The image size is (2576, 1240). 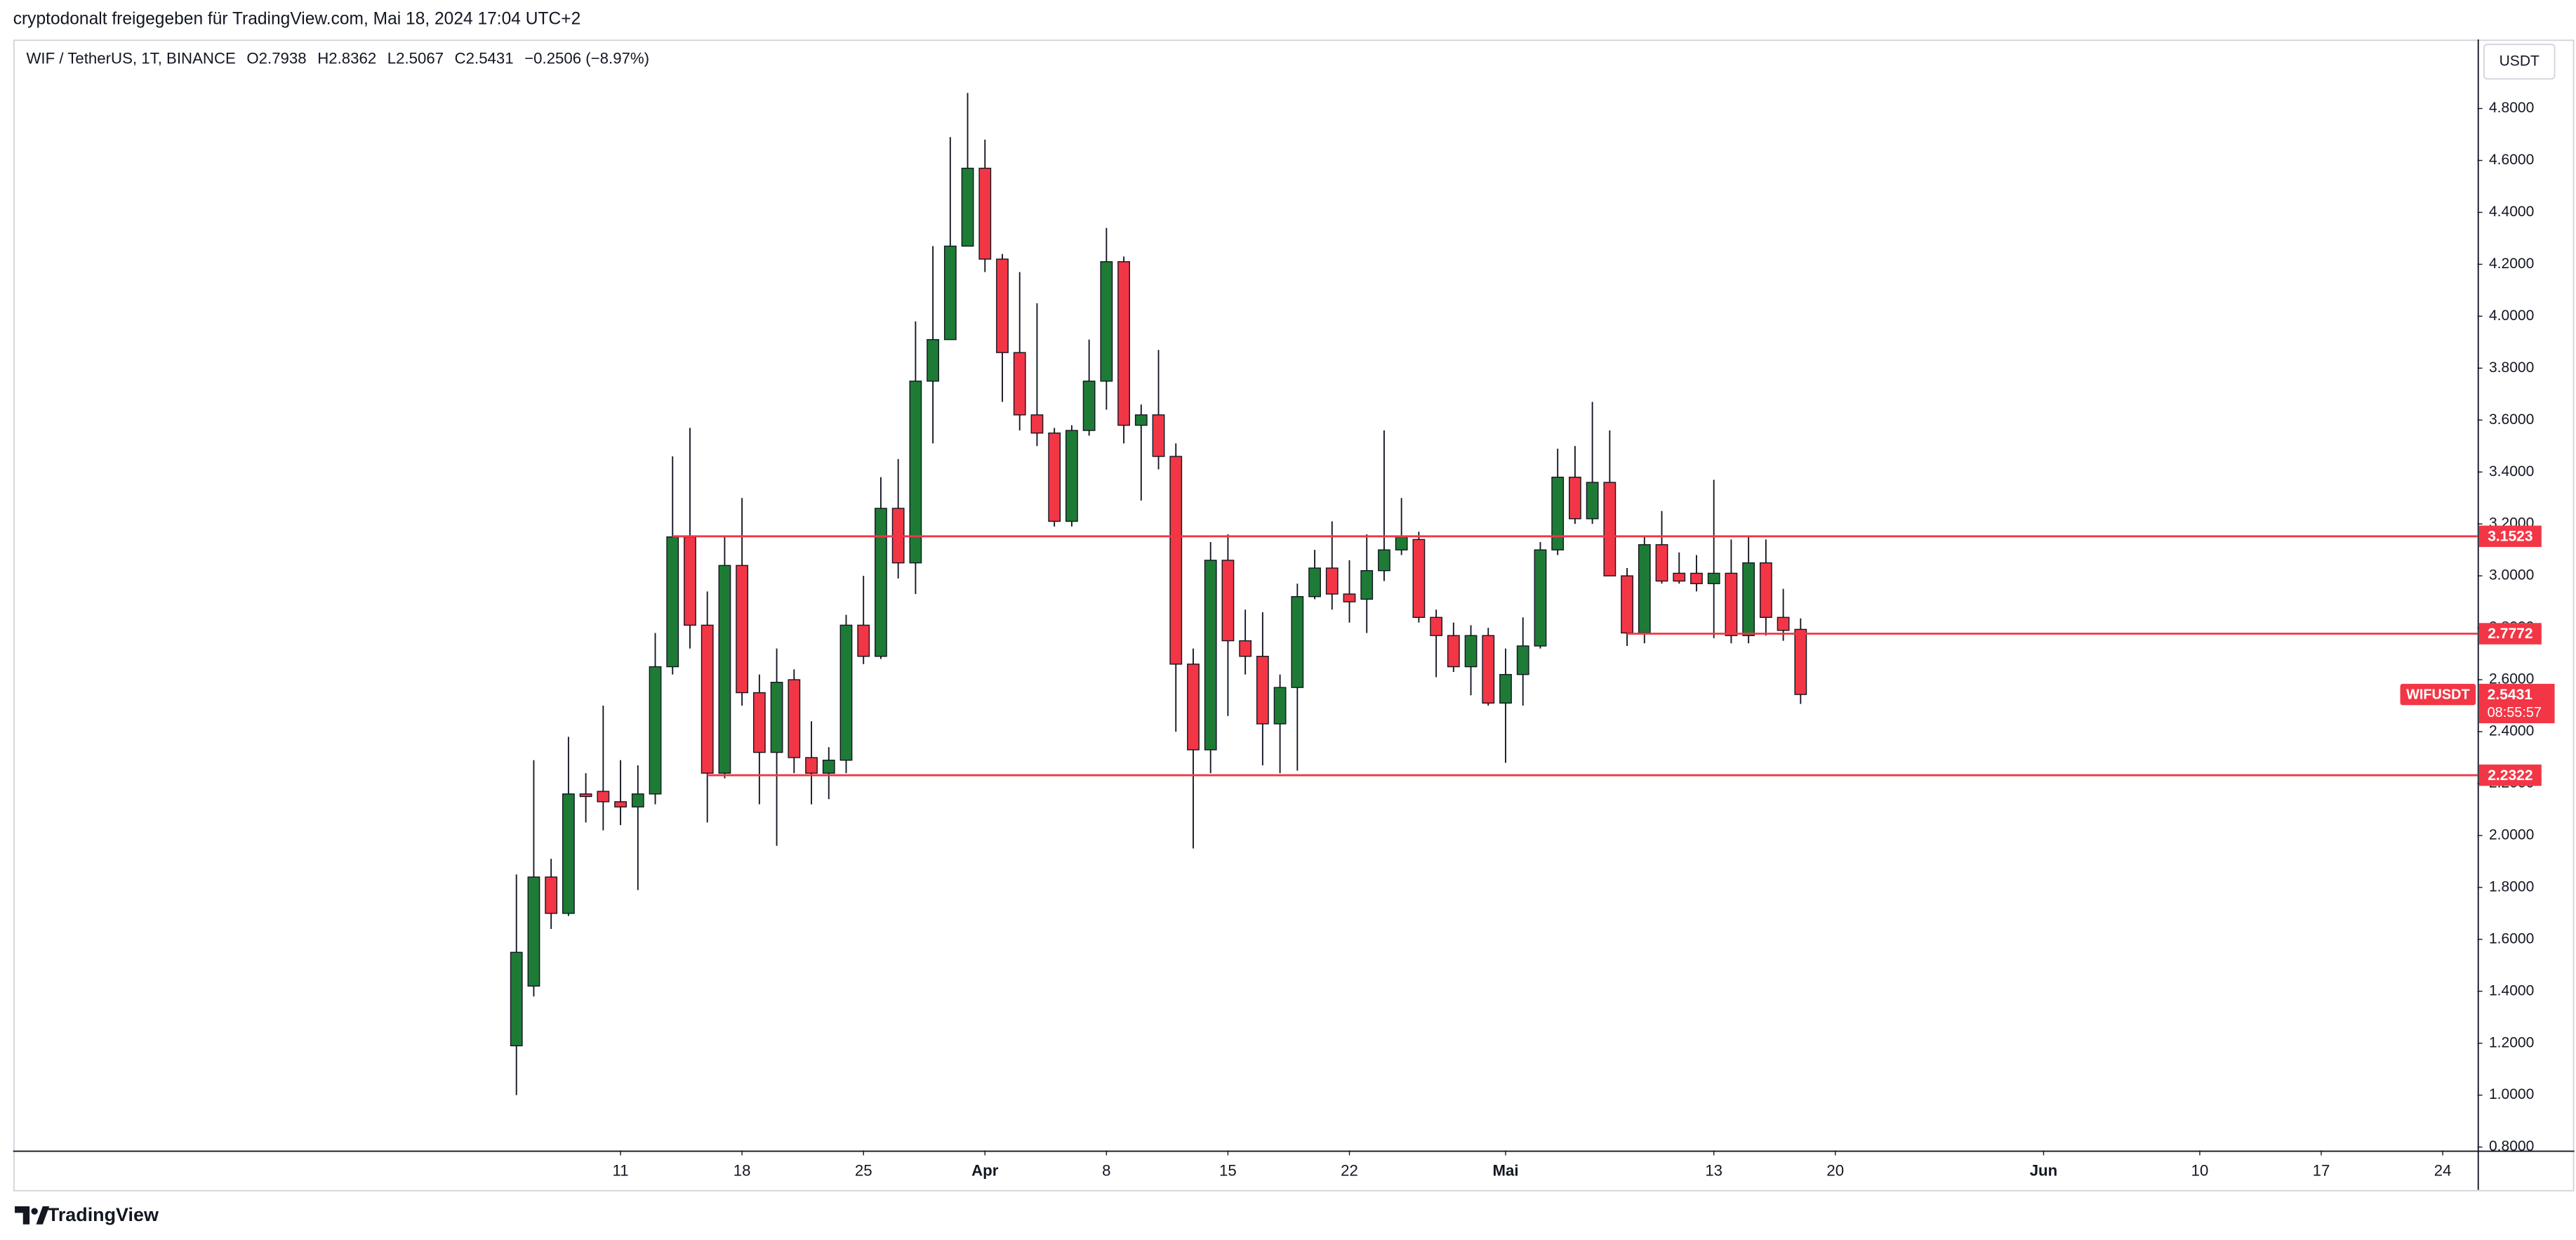 I want to click on level-label-box, so click(x=2510, y=775).